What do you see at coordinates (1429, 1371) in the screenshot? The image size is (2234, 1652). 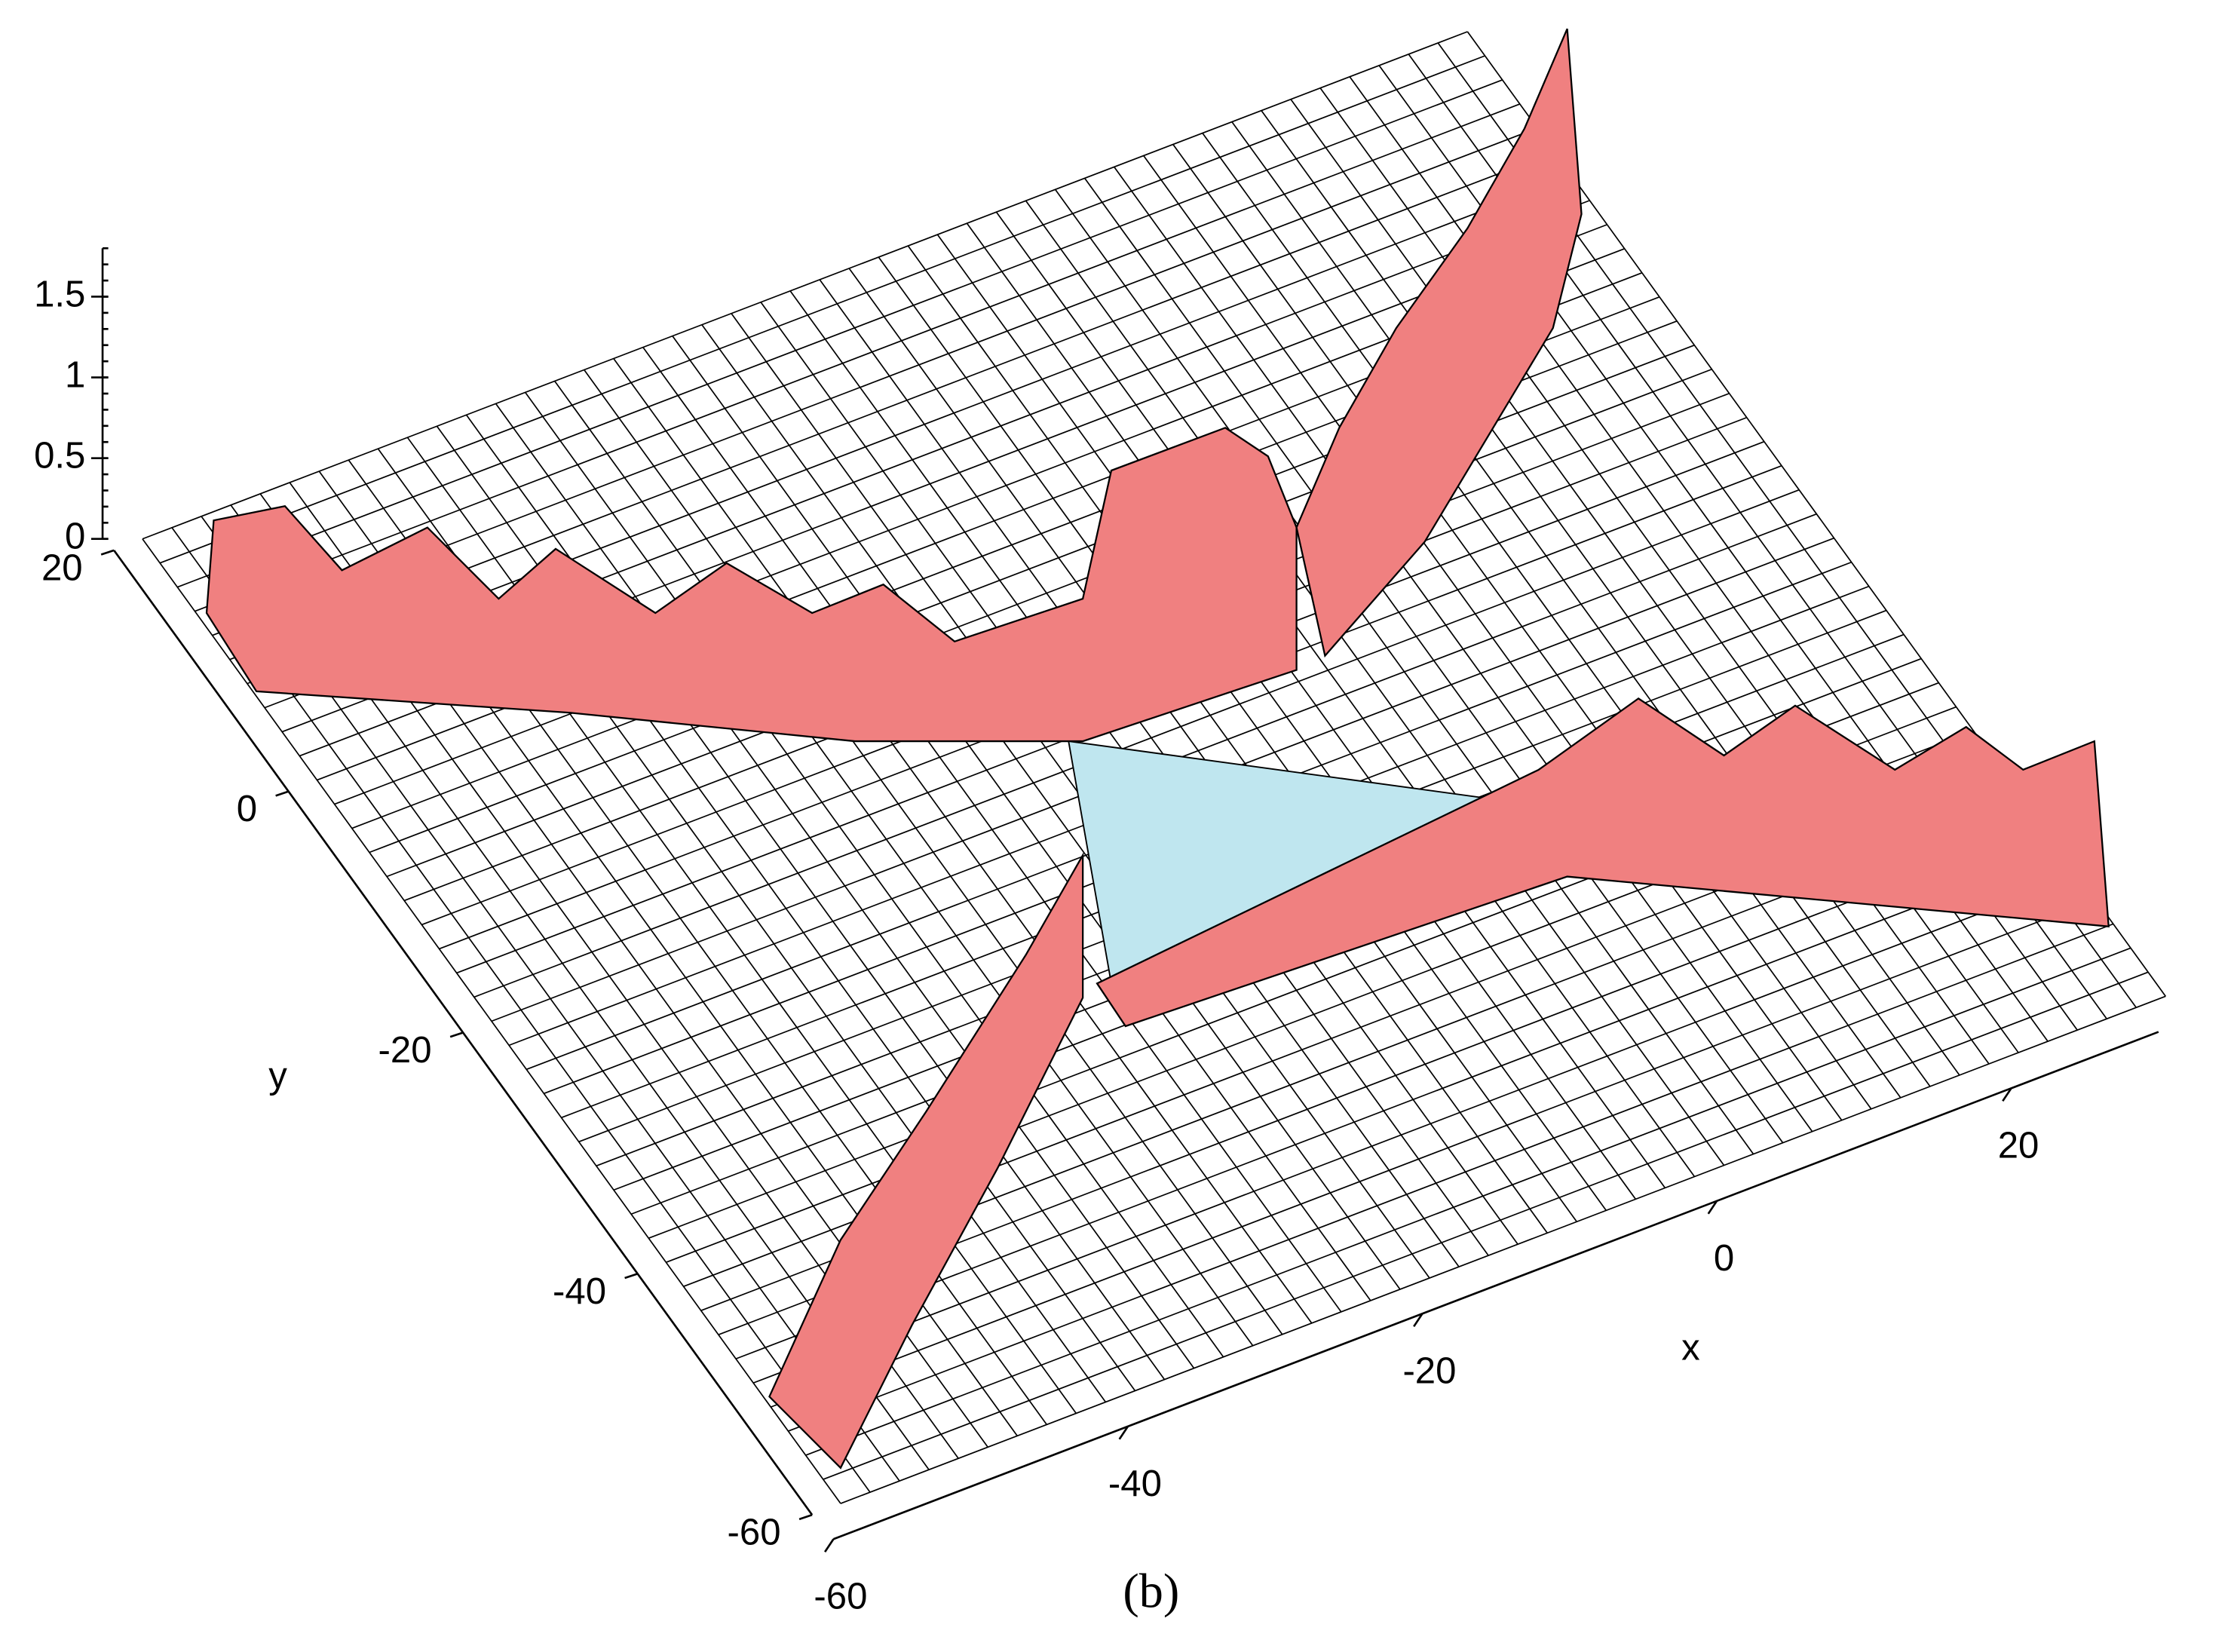 I see `x-tick-label: -20` at bounding box center [1429, 1371].